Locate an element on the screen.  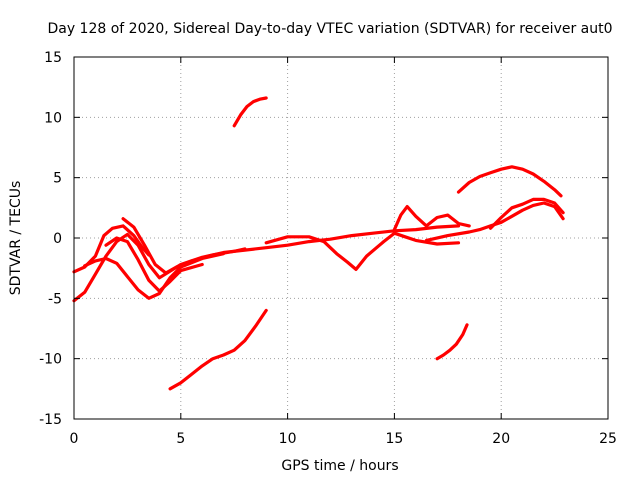
y-tick-label: 0 is located at coordinates (57, 239).